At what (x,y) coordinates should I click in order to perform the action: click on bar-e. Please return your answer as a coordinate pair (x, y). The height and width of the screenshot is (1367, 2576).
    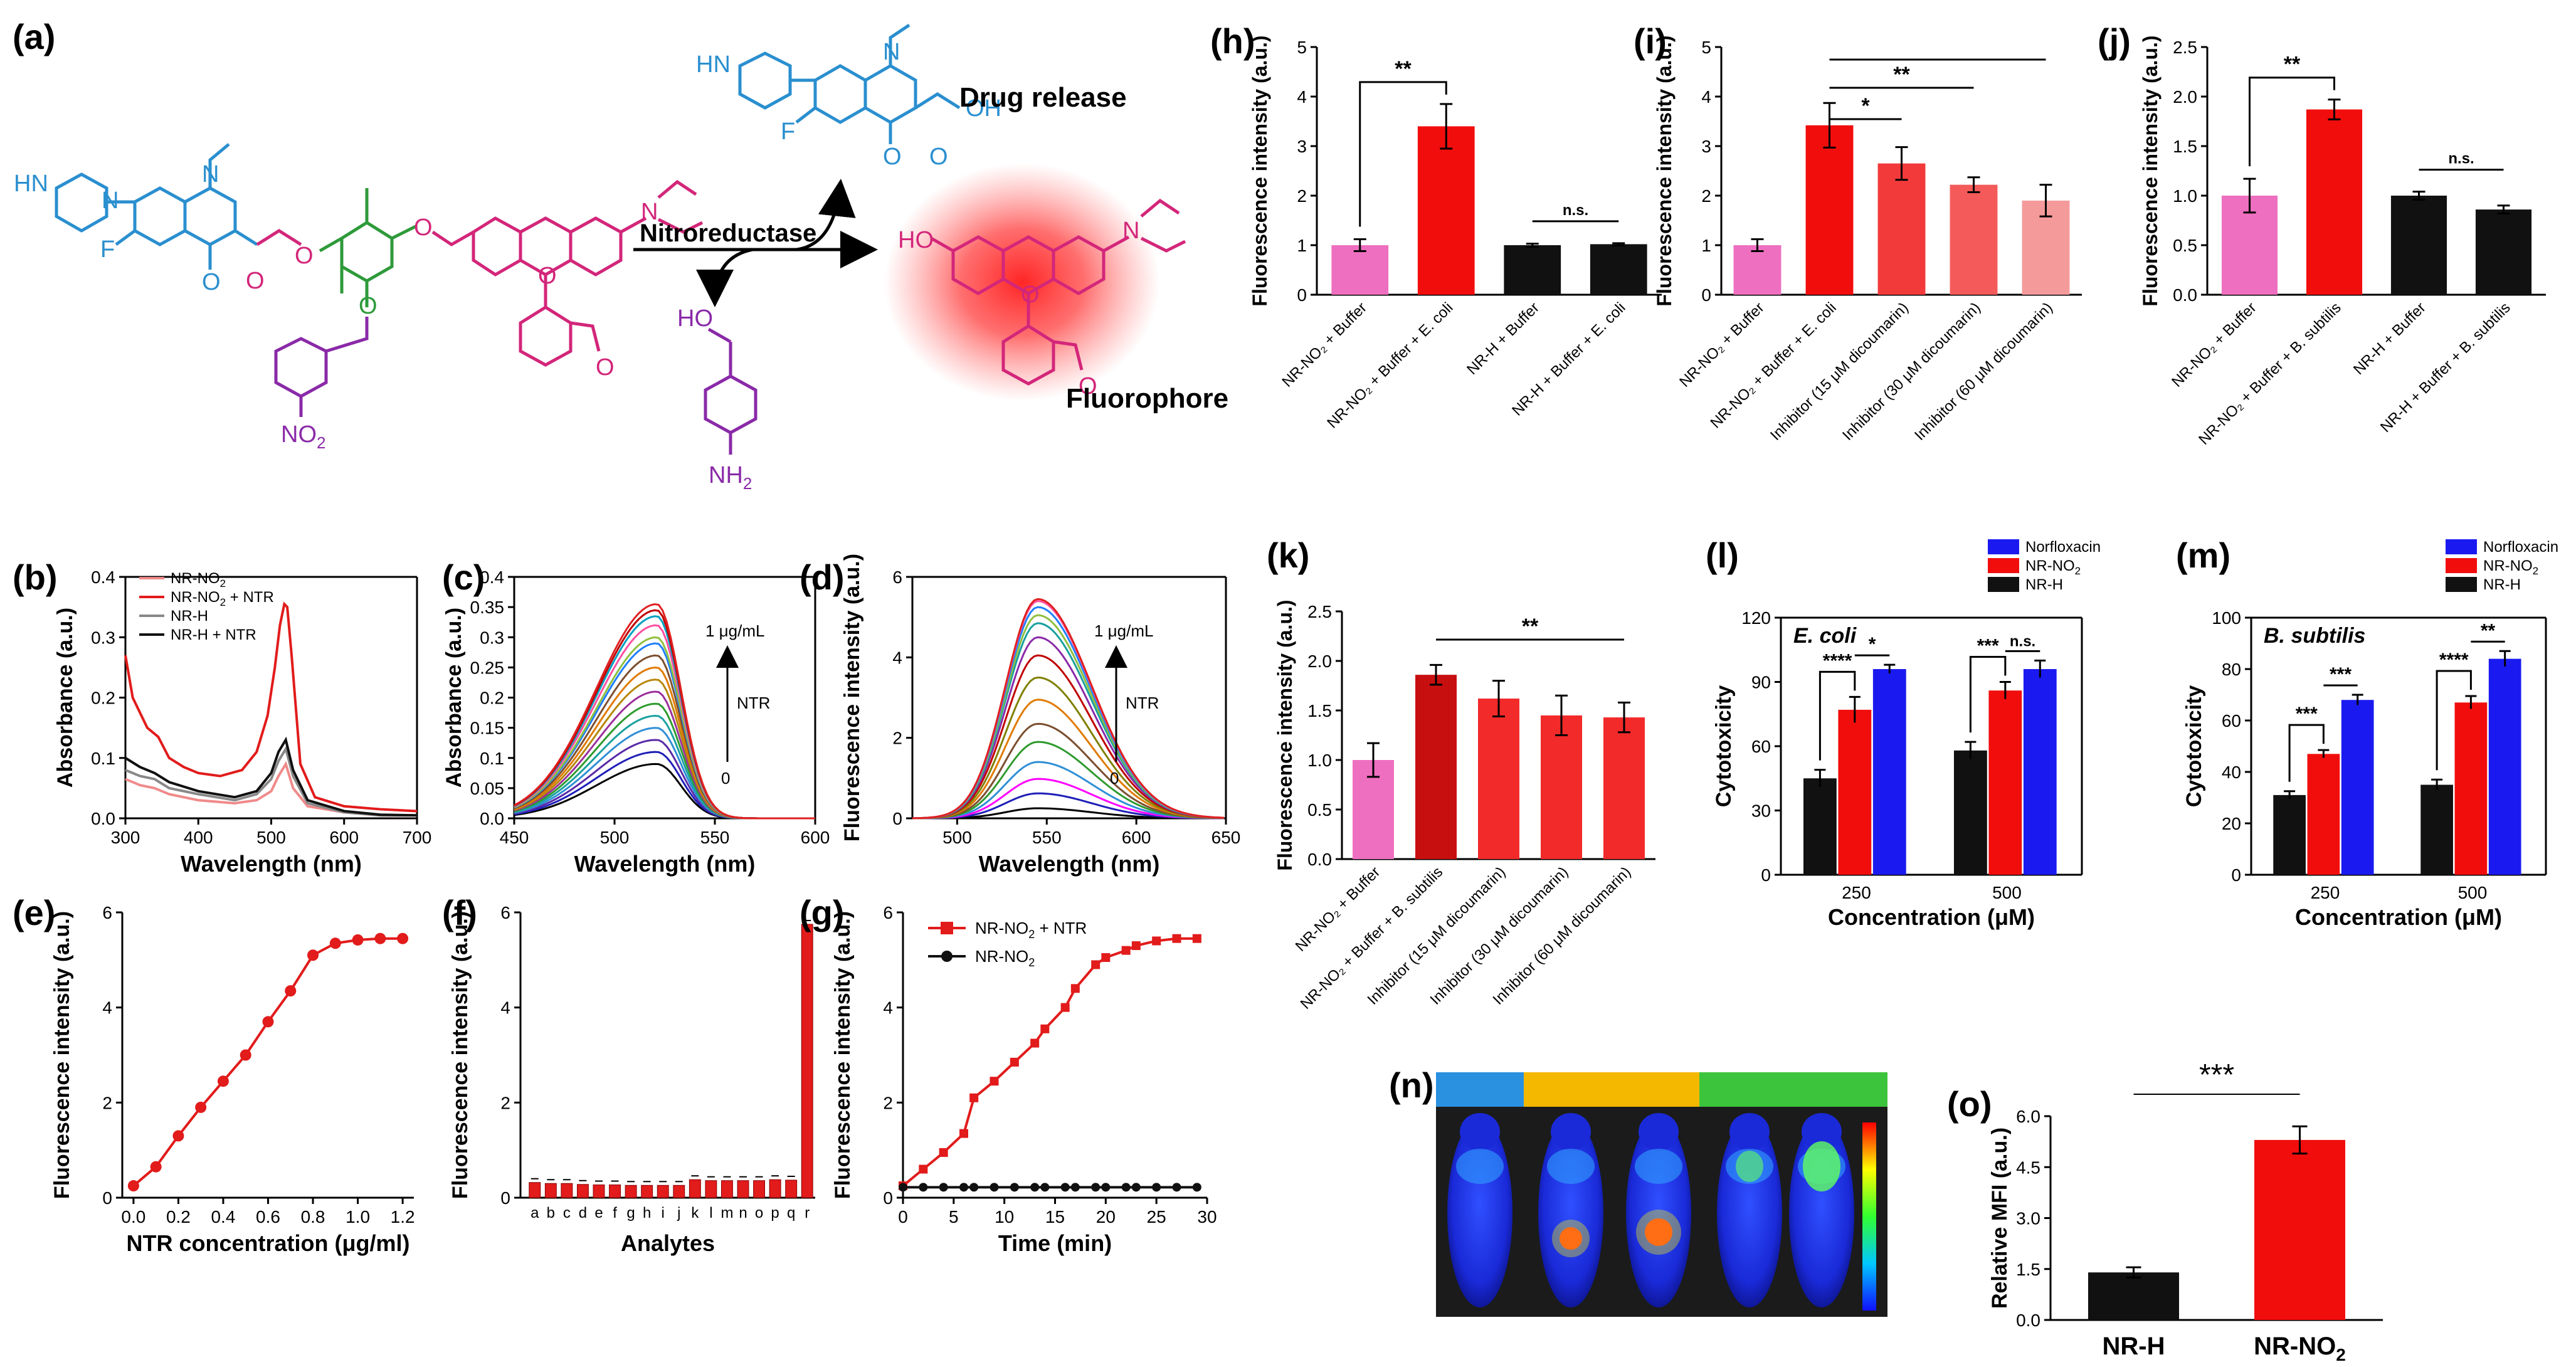
    Looking at the image, I should click on (599, 1191).